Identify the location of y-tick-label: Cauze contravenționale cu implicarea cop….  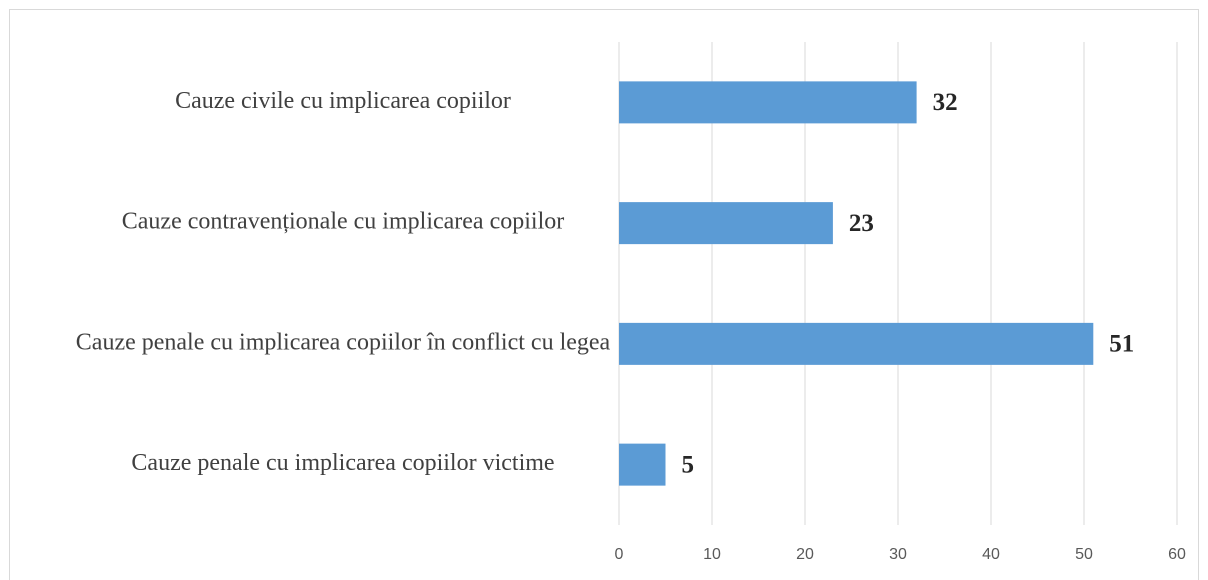
(343, 222).